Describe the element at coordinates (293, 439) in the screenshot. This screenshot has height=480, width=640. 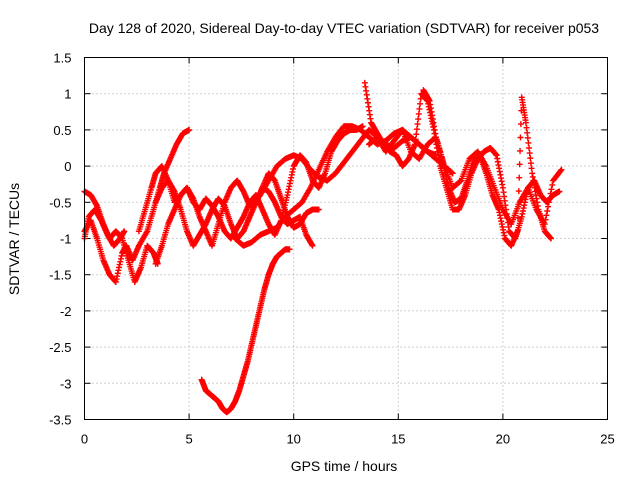
I see `x-tick-label: 10` at that location.